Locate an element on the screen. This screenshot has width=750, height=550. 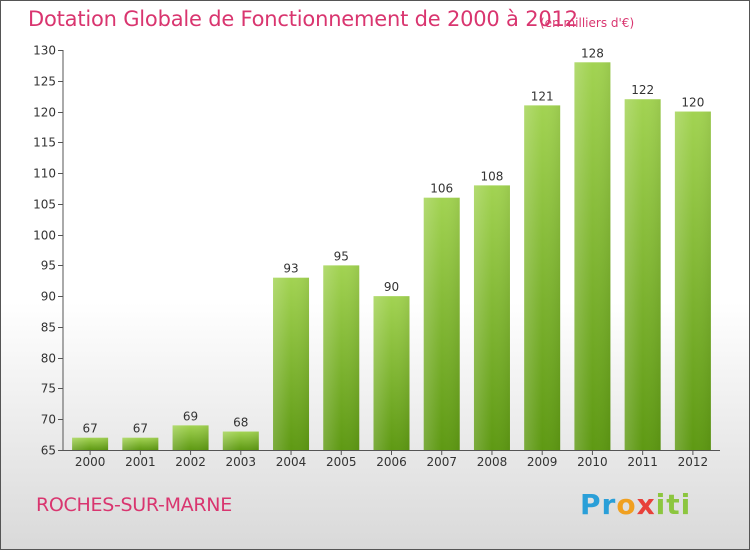
x-tick-label: 2006 is located at coordinates (391, 462).